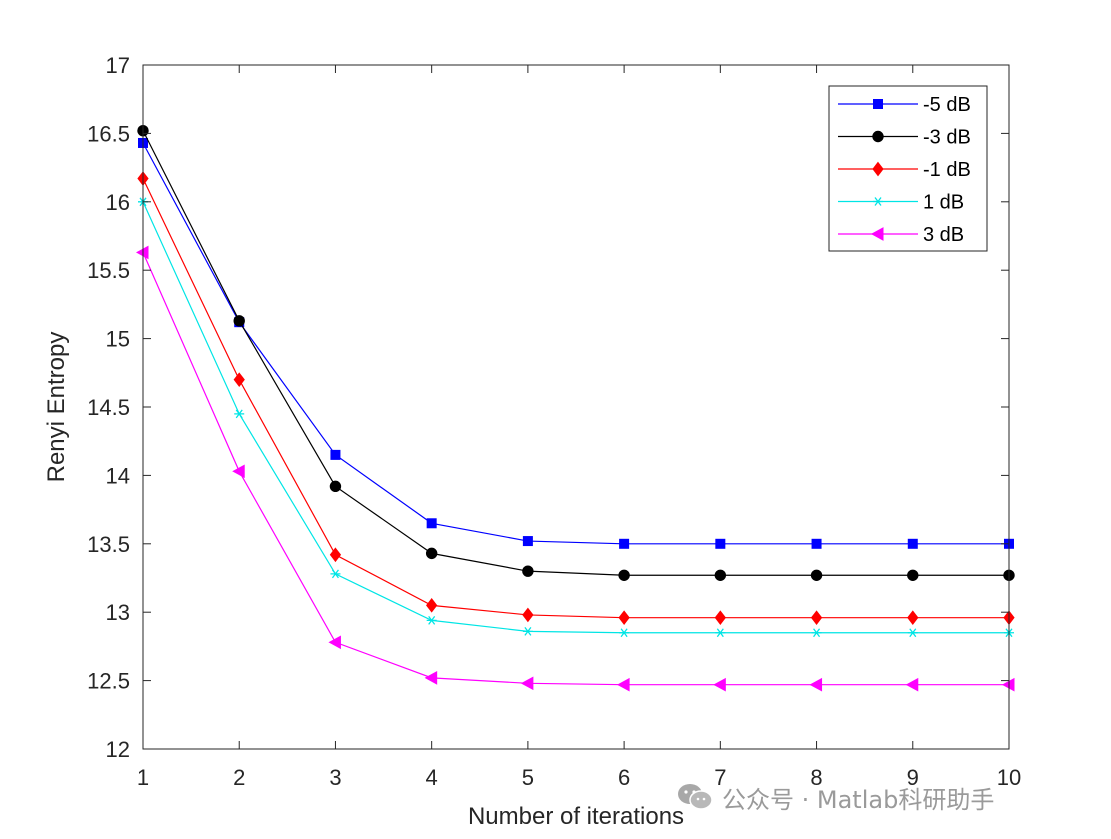 The width and height of the screenshot is (1111, 839). I want to click on y-tick-label: 16, so click(118, 202).